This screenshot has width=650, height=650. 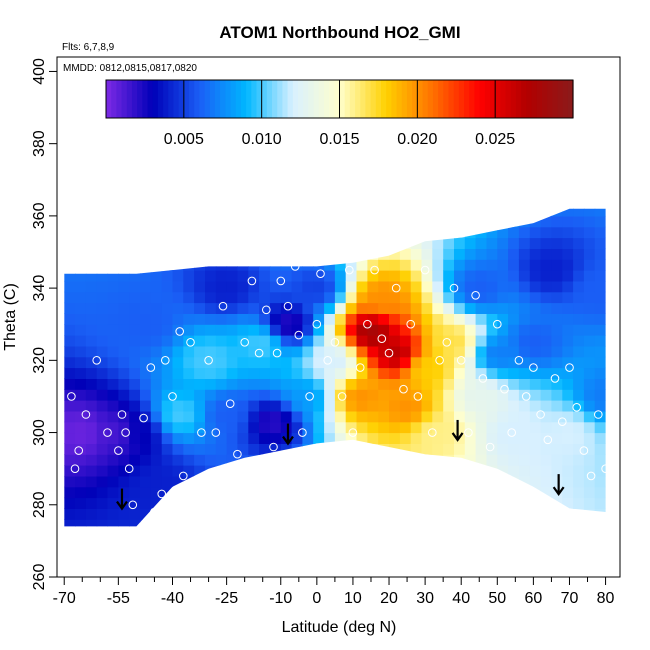 I want to click on chart-title: ATOM1 Northbound HO2_GMI, so click(x=339, y=32).